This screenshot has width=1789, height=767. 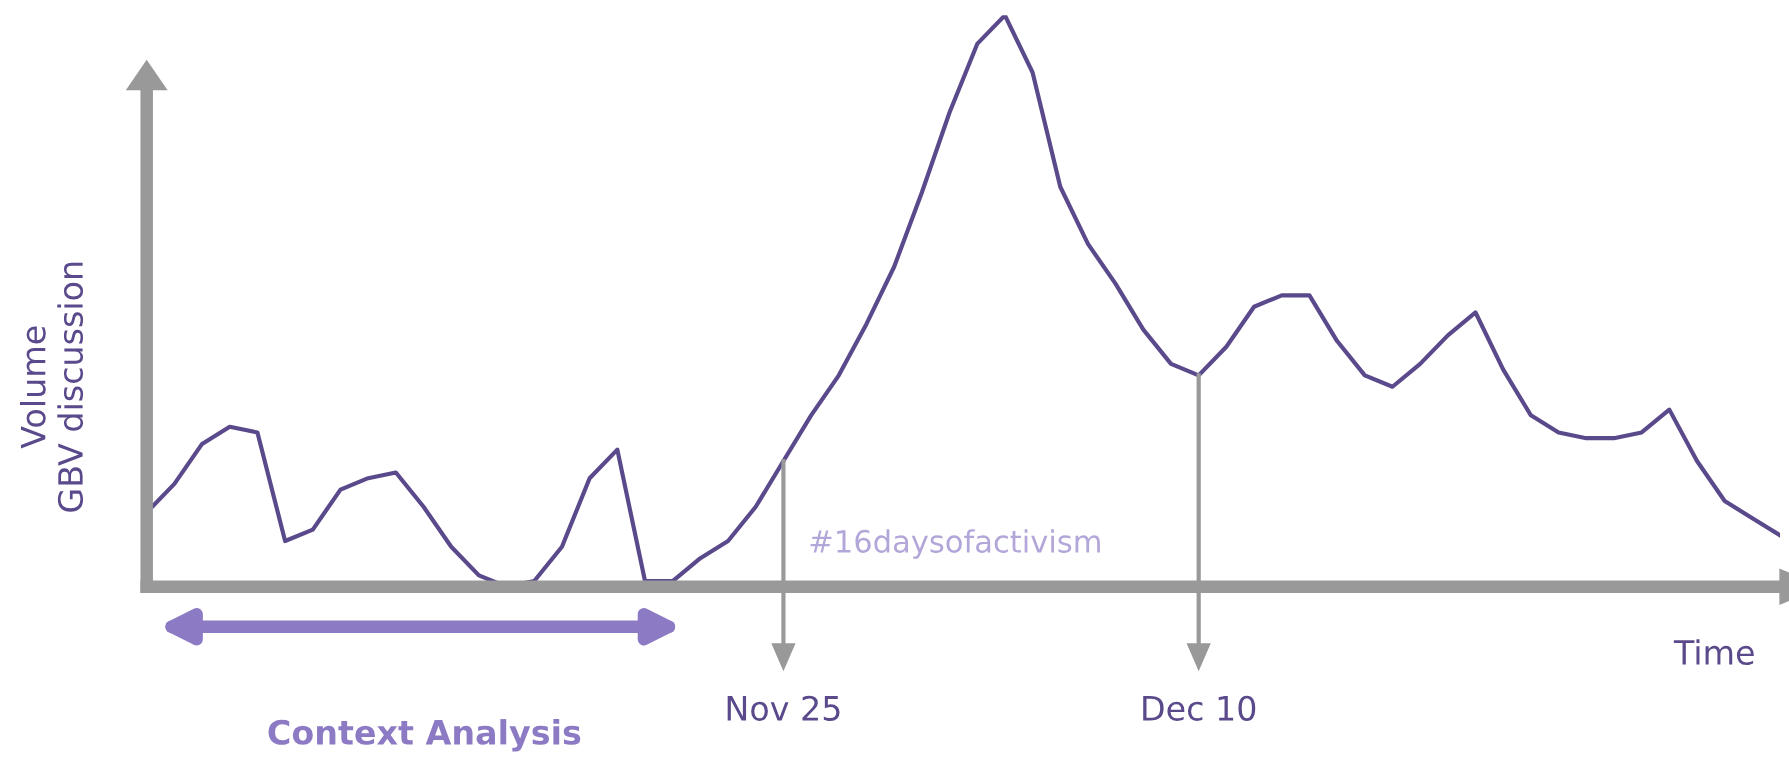 What do you see at coordinates (1199, 708) in the screenshot?
I see `x-tick-label: Dec 10` at bounding box center [1199, 708].